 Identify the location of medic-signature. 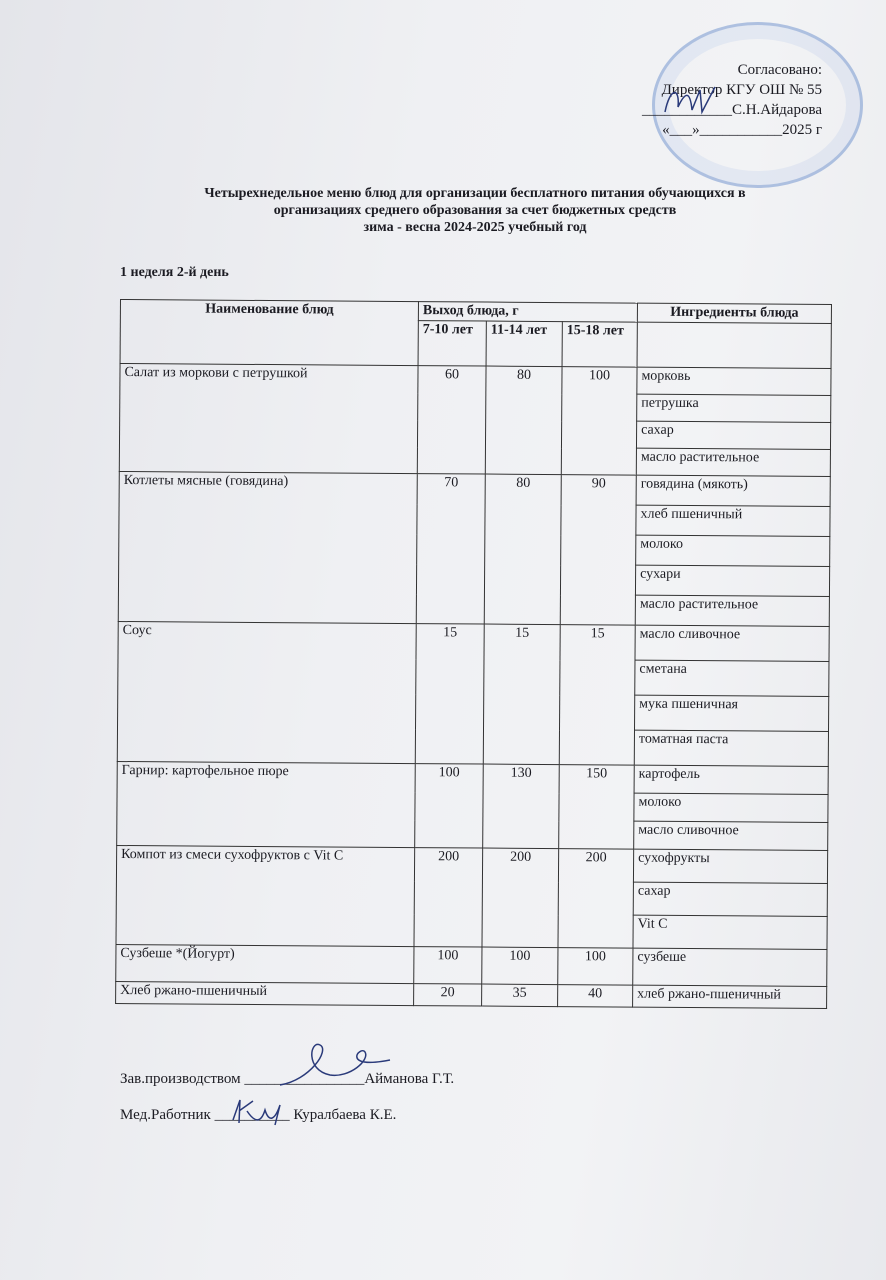
(256, 1112).